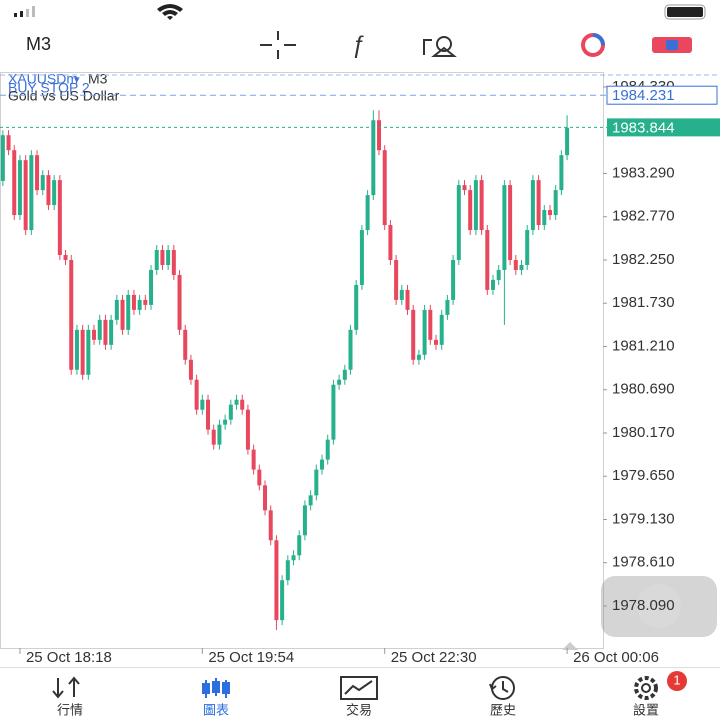 The image size is (720, 720). I want to click on x-tick-label: 25 Oct 19:54, so click(251, 657).